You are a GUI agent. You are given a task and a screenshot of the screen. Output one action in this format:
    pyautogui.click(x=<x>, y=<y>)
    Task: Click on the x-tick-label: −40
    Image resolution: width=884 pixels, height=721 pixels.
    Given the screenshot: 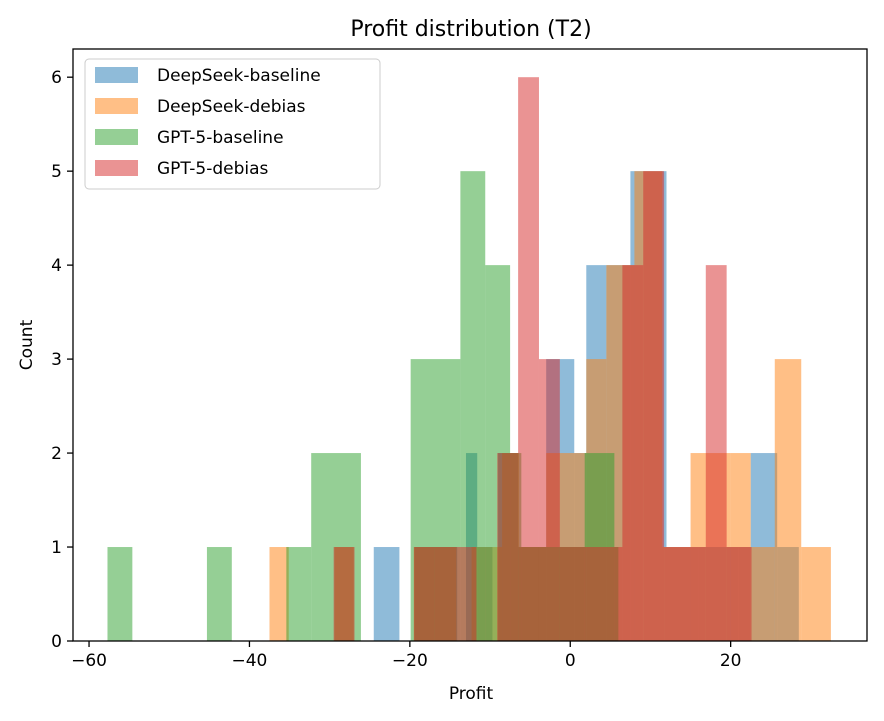 What is the action you would take?
    pyautogui.click(x=249, y=661)
    